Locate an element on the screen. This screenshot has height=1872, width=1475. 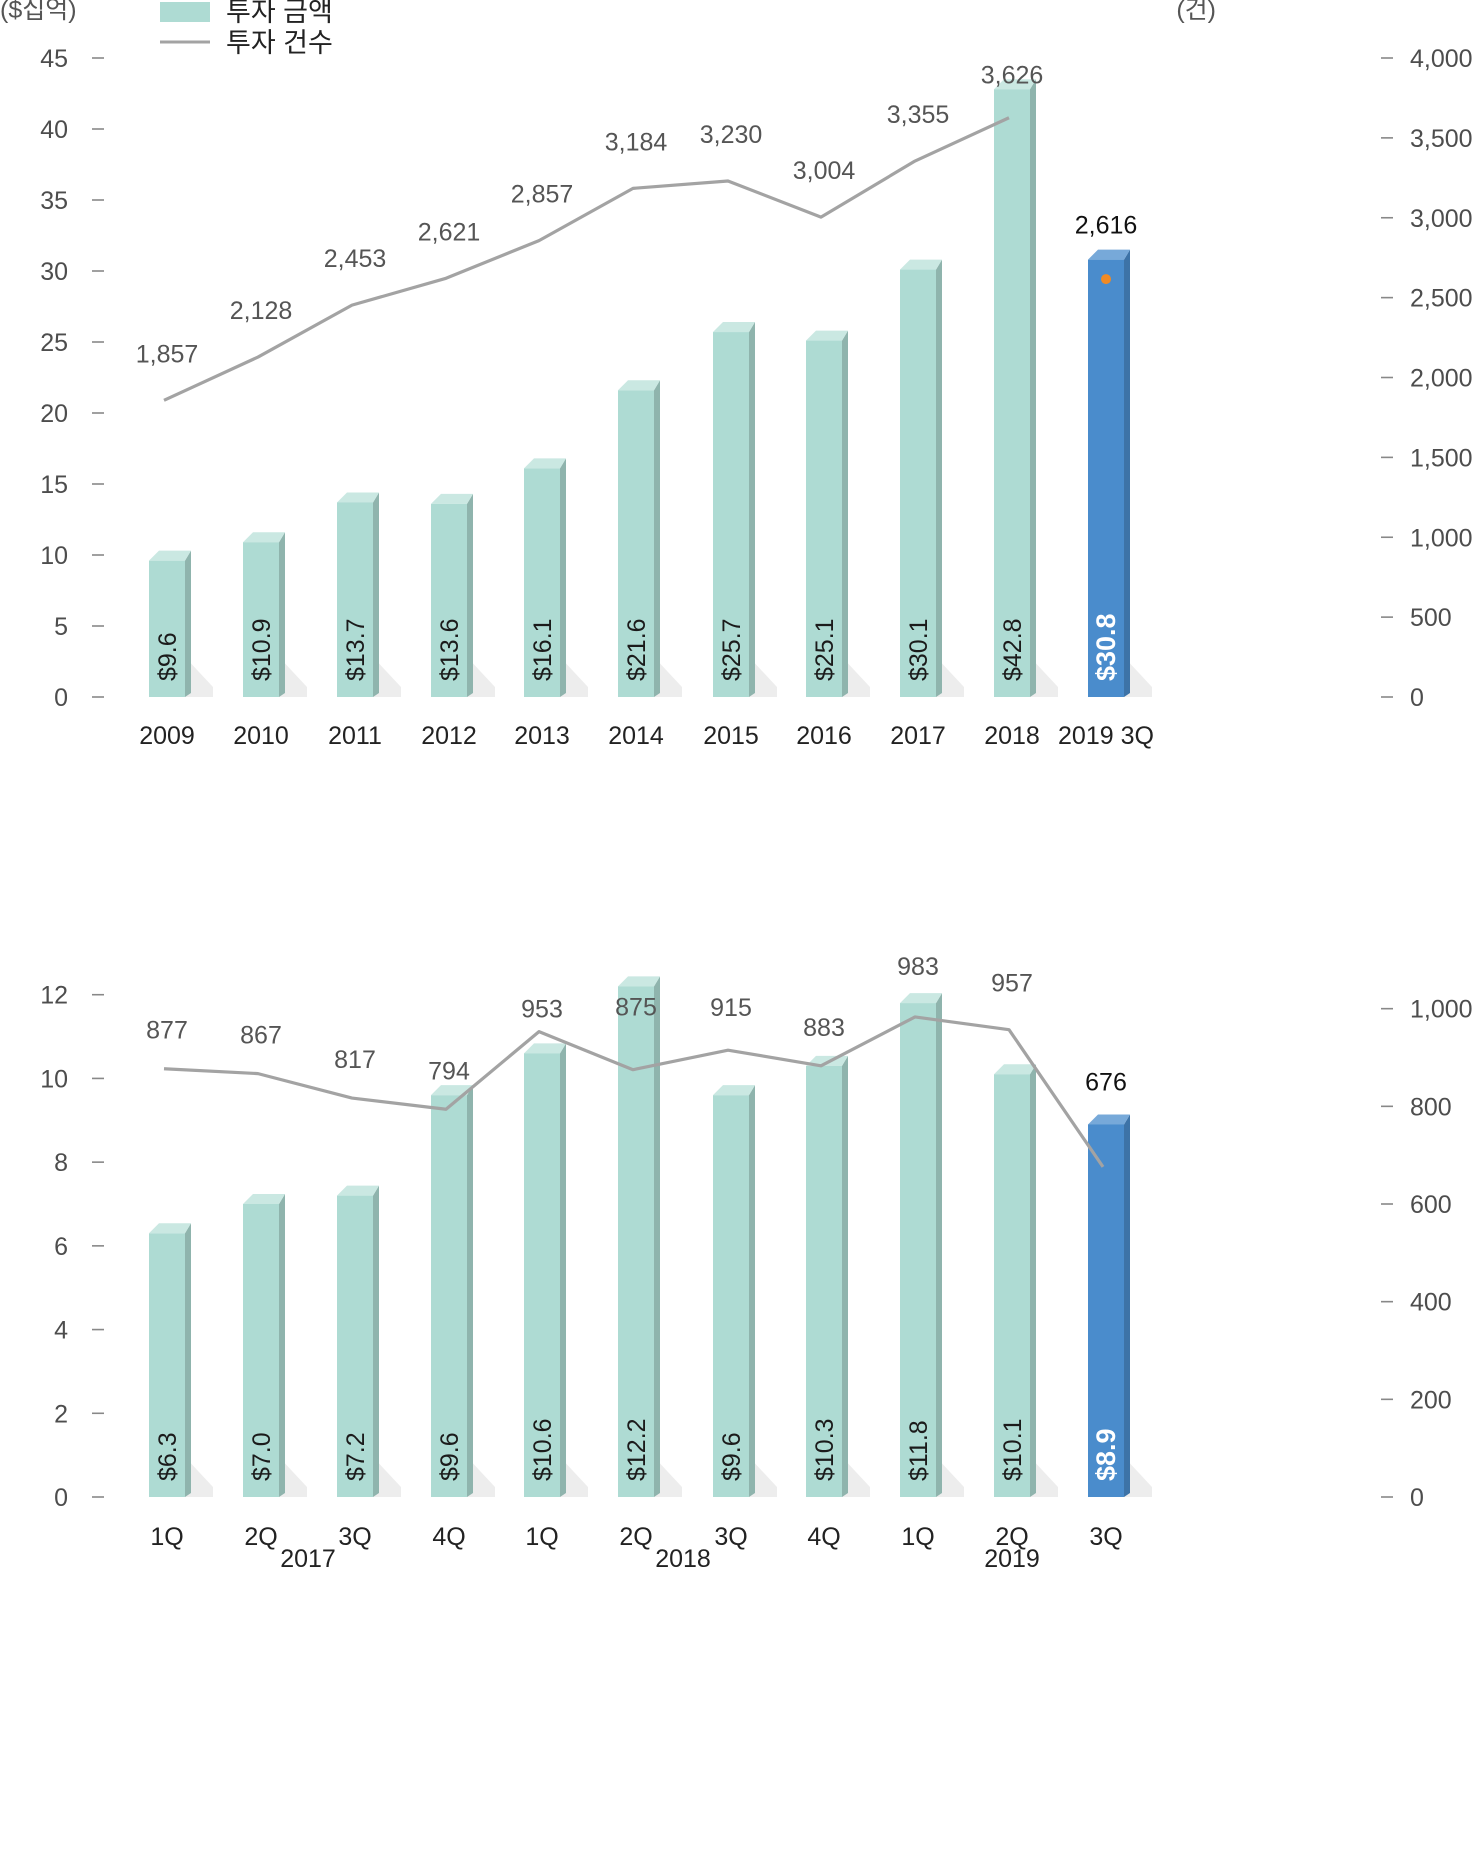
category-label: 2Q is located at coordinates (260, 1537).